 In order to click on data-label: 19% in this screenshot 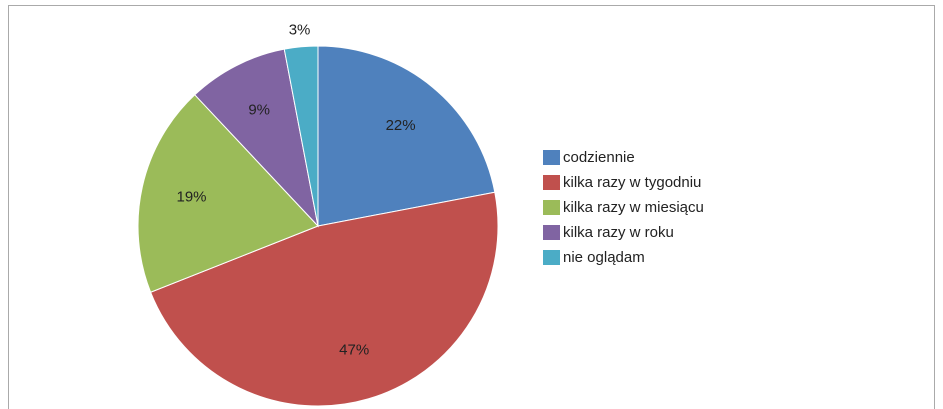, I will do `click(192, 197)`.